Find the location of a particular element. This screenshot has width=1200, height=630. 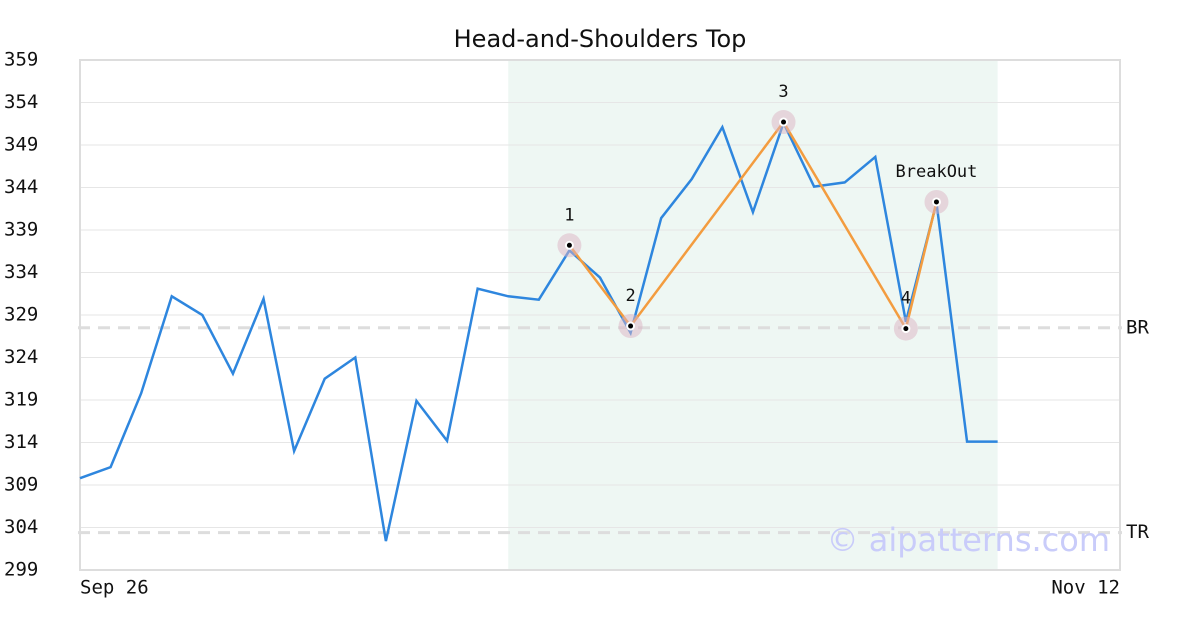

y-tick-label: 309 is located at coordinates (21, 485).